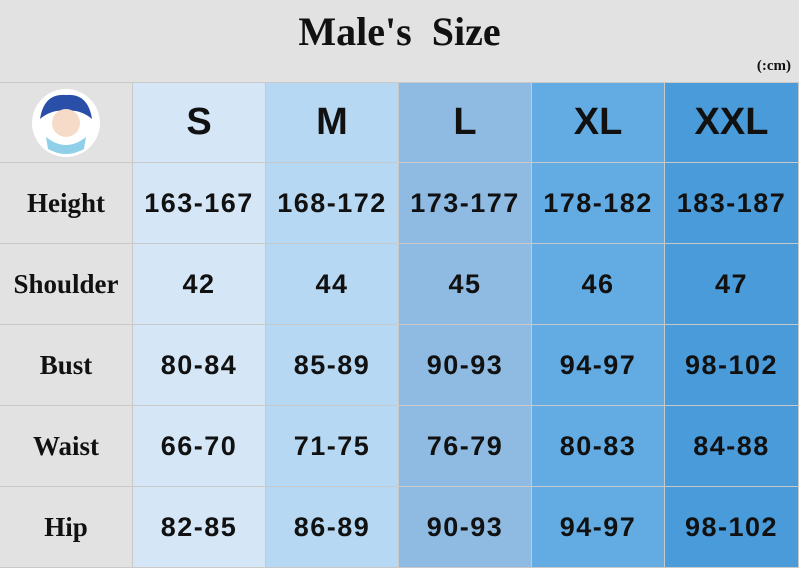  What do you see at coordinates (66, 145) in the screenshot?
I see `avatar-scarf` at bounding box center [66, 145].